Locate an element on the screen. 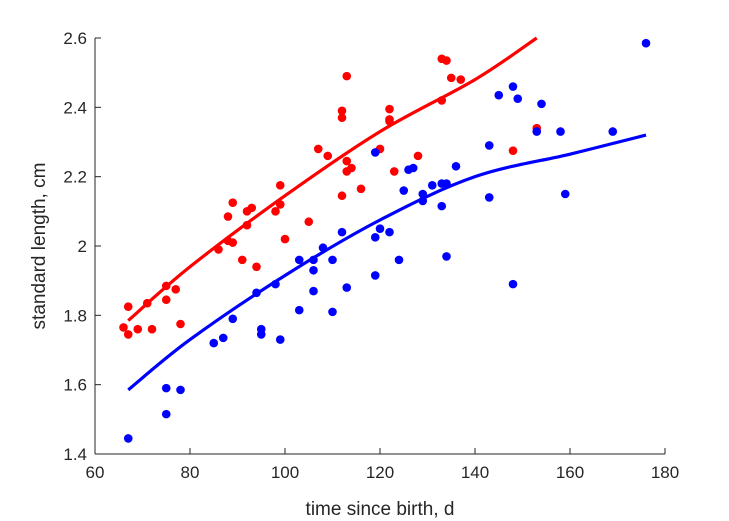 The height and width of the screenshot is (521, 729). y-tick-label: 1.6 is located at coordinates (75, 385).